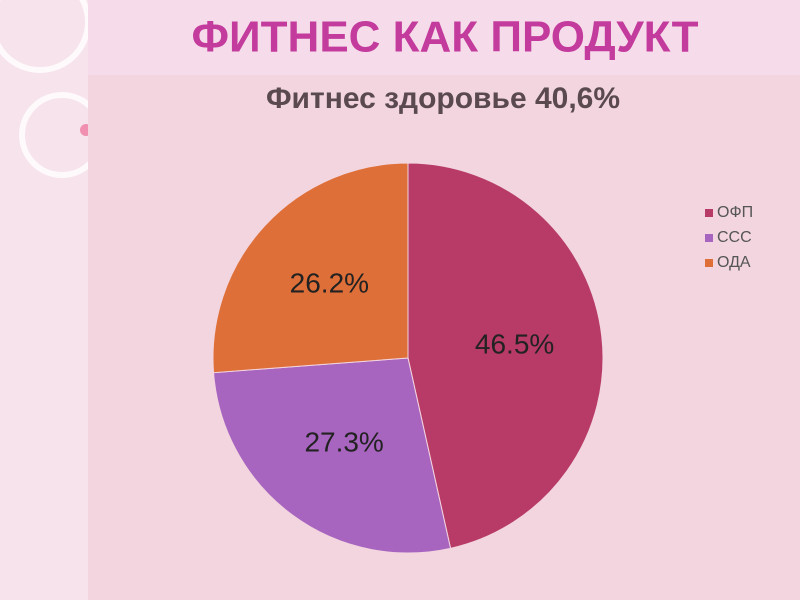 The width and height of the screenshot is (800, 605). Describe the element at coordinates (443, 98) in the screenshot. I see `chart-title: Фитнес здоровье 40,6%` at that location.